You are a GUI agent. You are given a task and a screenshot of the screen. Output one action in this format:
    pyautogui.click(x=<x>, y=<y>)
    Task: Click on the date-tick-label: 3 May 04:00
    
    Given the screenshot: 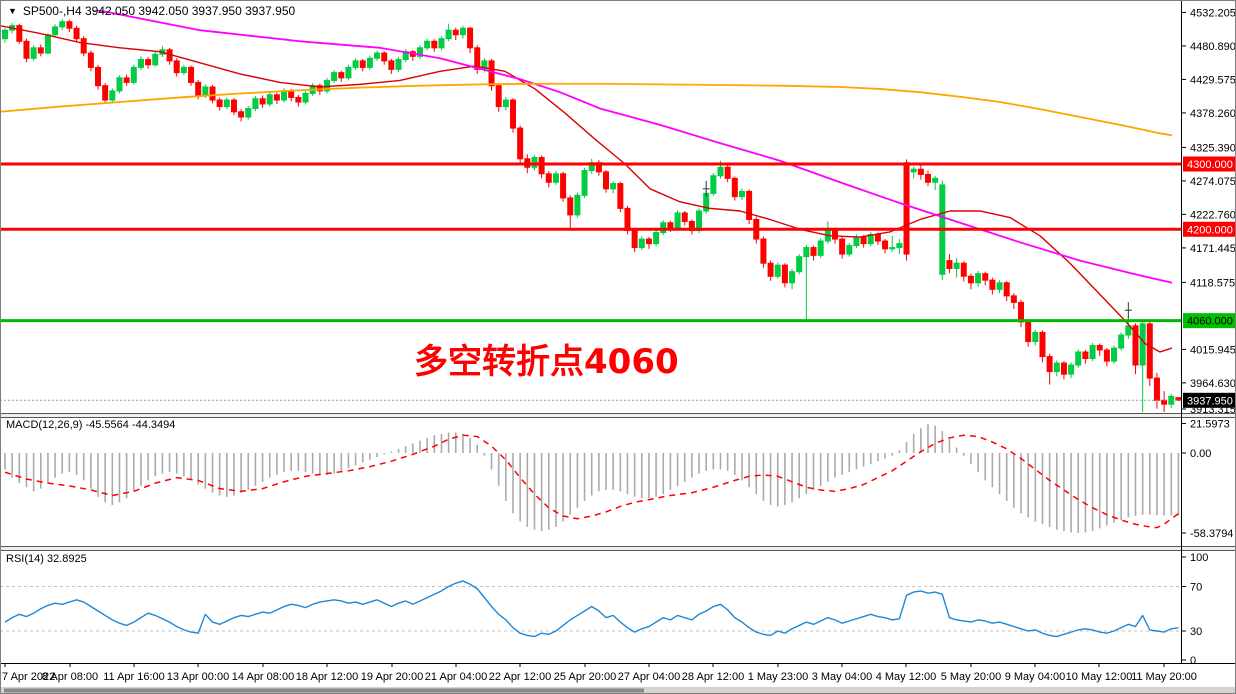 What is the action you would take?
    pyautogui.click(x=842, y=677)
    